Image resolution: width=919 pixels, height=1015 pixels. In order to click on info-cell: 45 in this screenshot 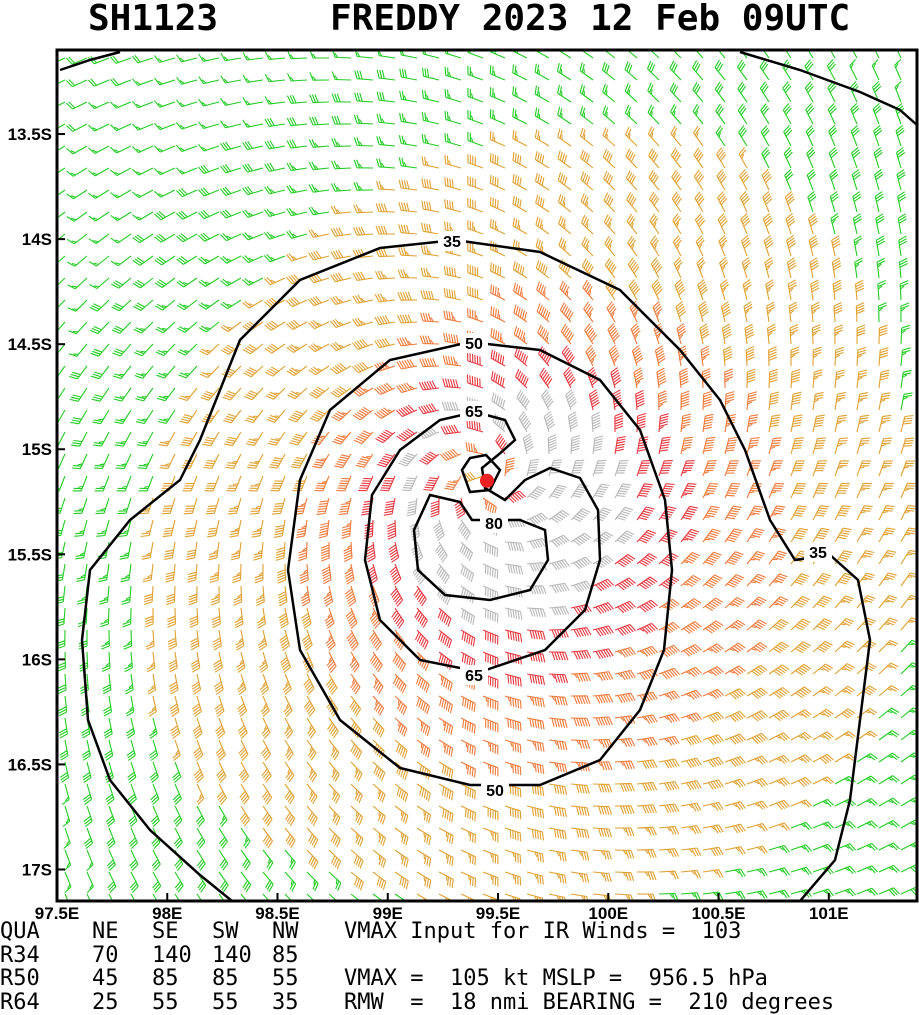, I will do `click(105, 978)`.